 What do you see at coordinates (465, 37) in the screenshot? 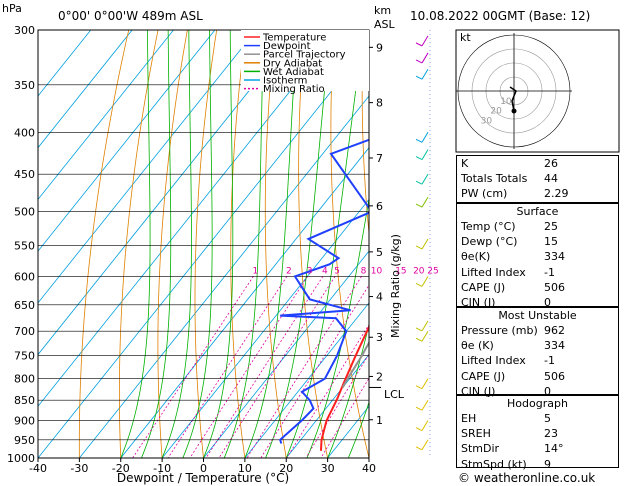
I see `hodograph-unit: kt` at bounding box center [465, 37].